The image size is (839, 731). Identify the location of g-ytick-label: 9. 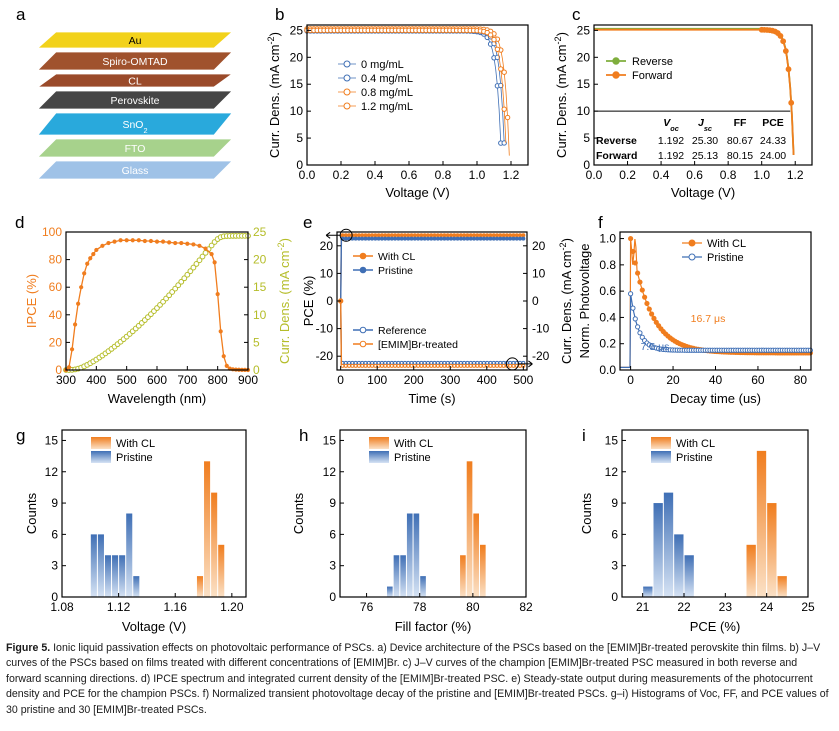
(54, 503).